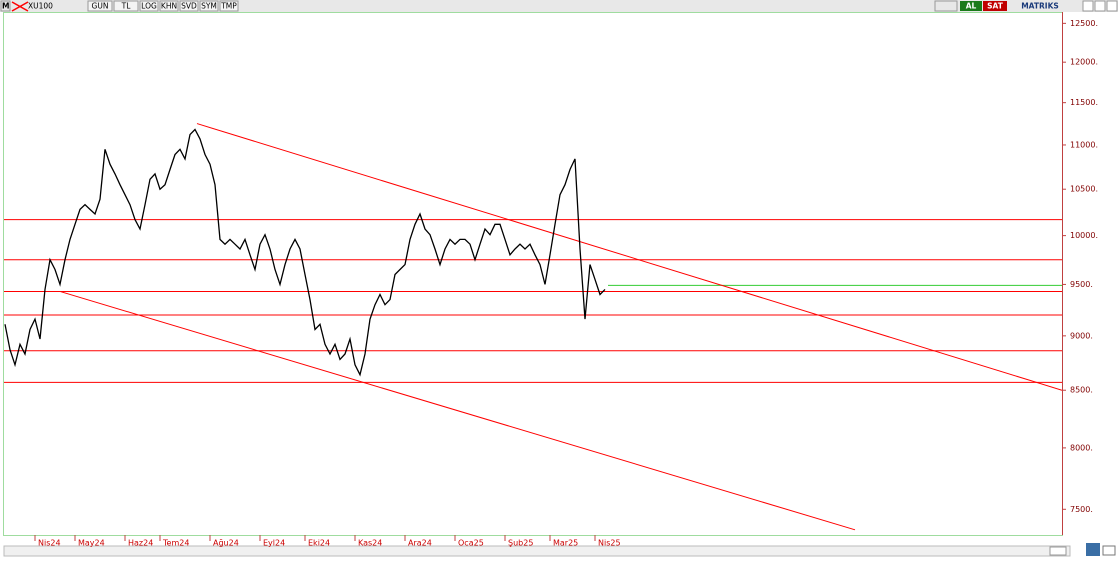 The height and width of the screenshot is (561, 1118). Describe the element at coordinates (1112, 6) in the screenshot. I see `close-button` at that location.